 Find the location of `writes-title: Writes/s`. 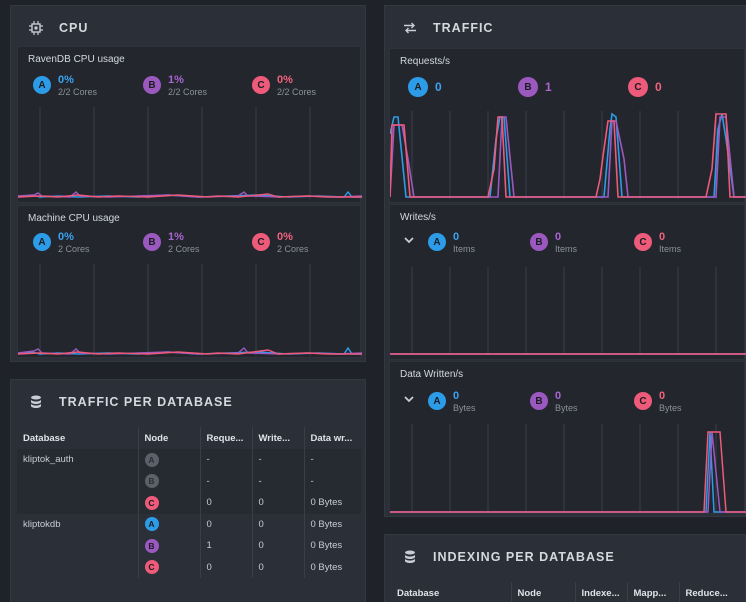

writes-title: Writes/s is located at coordinates (418, 217).